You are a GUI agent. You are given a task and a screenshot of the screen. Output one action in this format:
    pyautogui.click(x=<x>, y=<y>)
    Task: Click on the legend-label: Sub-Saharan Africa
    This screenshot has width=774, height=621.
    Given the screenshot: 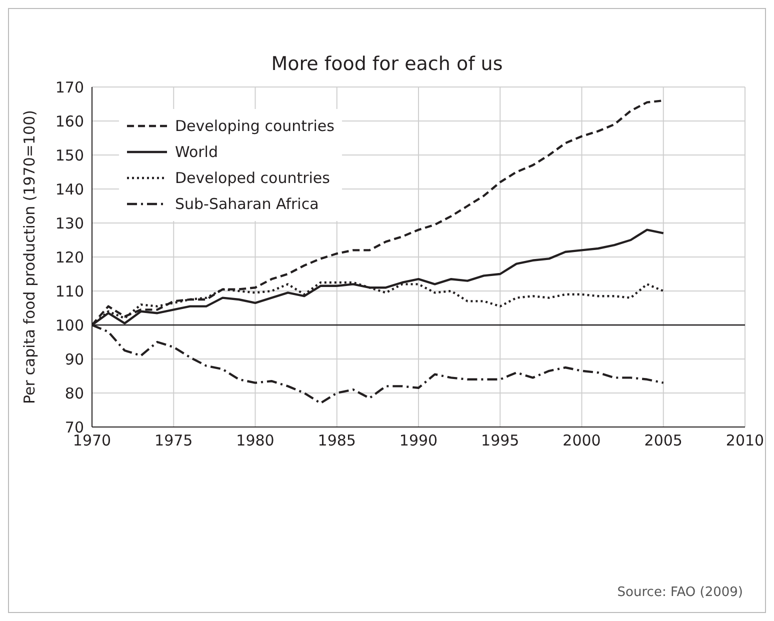 What is the action you would take?
    pyautogui.click(x=247, y=204)
    